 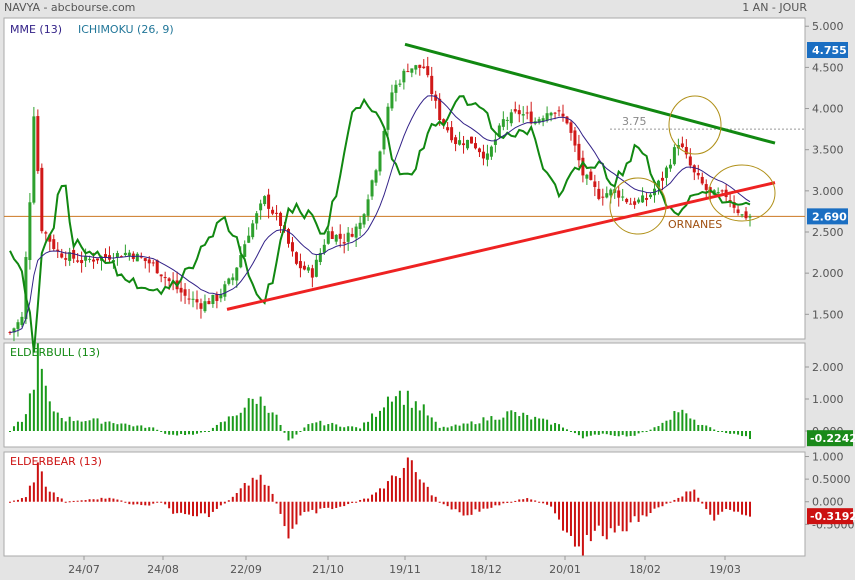 What do you see at coordinates (828, 109) in the screenshot?
I see `price-y-tick-label-2: 4.000` at bounding box center [828, 109].